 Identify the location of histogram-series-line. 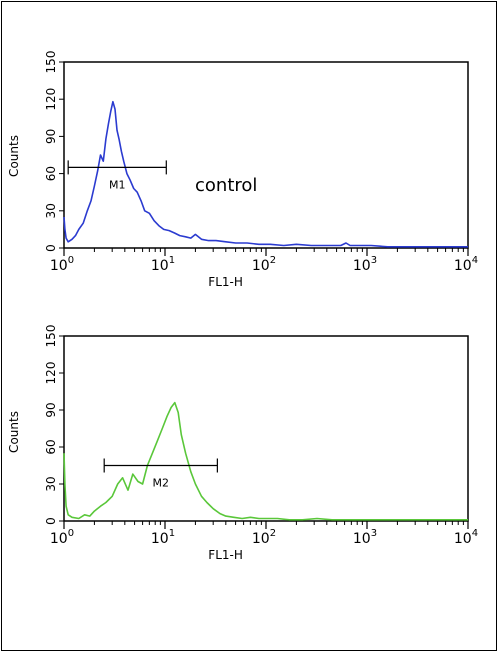
(265, 461).